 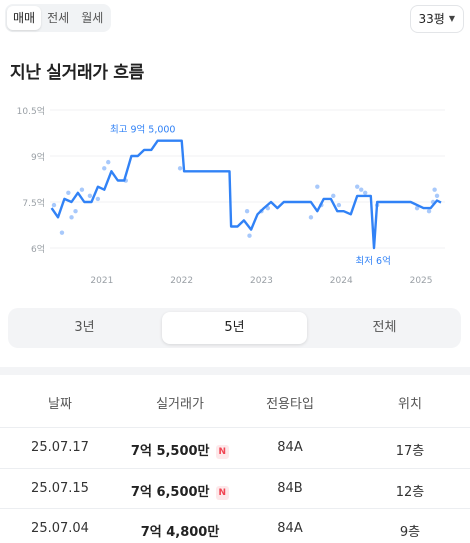 I want to click on tab-monthly-rent: 월세, so click(x=92, y=18).